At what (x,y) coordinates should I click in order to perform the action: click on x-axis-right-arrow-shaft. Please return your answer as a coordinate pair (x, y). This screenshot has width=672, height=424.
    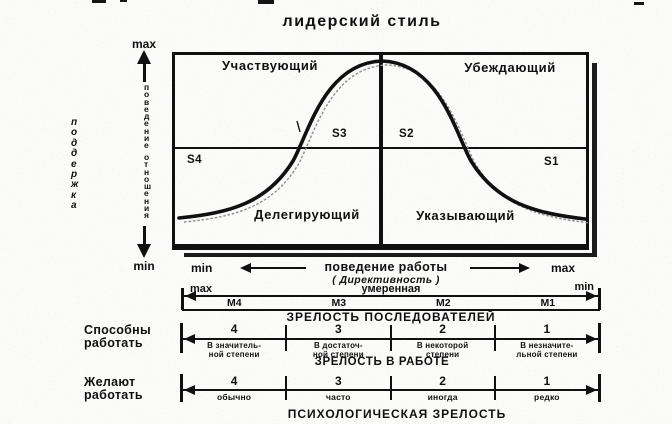
    Looking at the image, I should click on (495, 268).